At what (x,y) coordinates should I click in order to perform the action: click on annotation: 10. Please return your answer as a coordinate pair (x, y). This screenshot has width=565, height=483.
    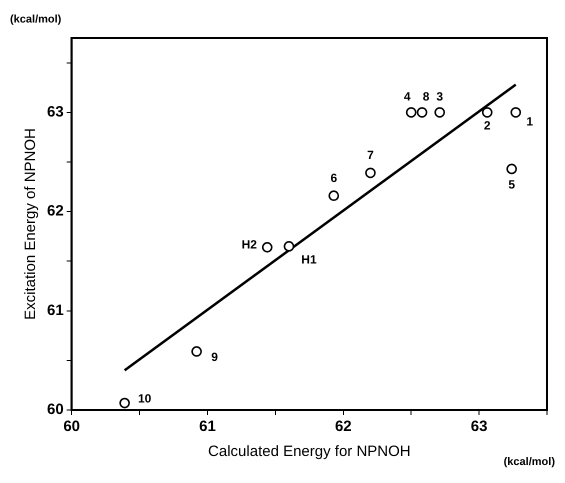
    Looking at the image, I should click on (145, 398).